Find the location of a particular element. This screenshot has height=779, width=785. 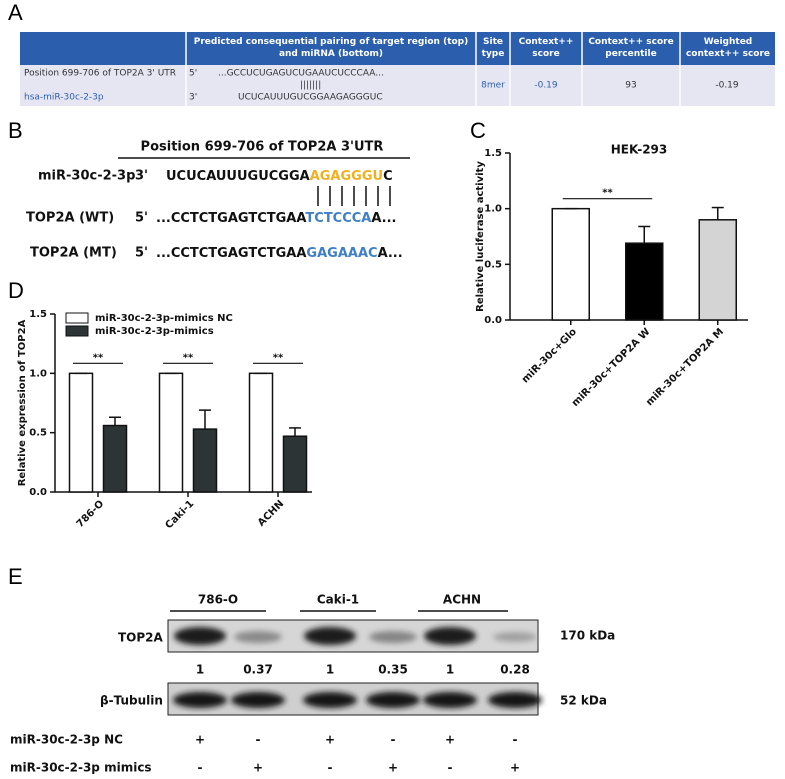

cell: 8mer is located at coordinates (493, 86).